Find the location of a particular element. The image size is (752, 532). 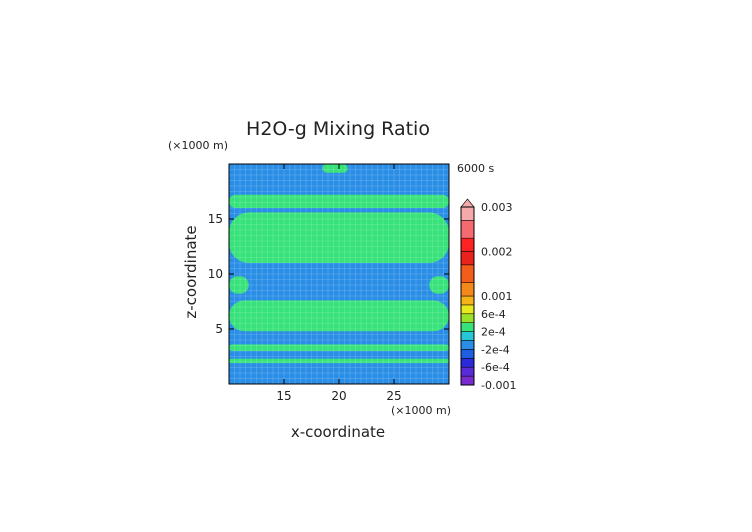

x-unit-label: (×1000 m) is located at coordinates (421, 410).